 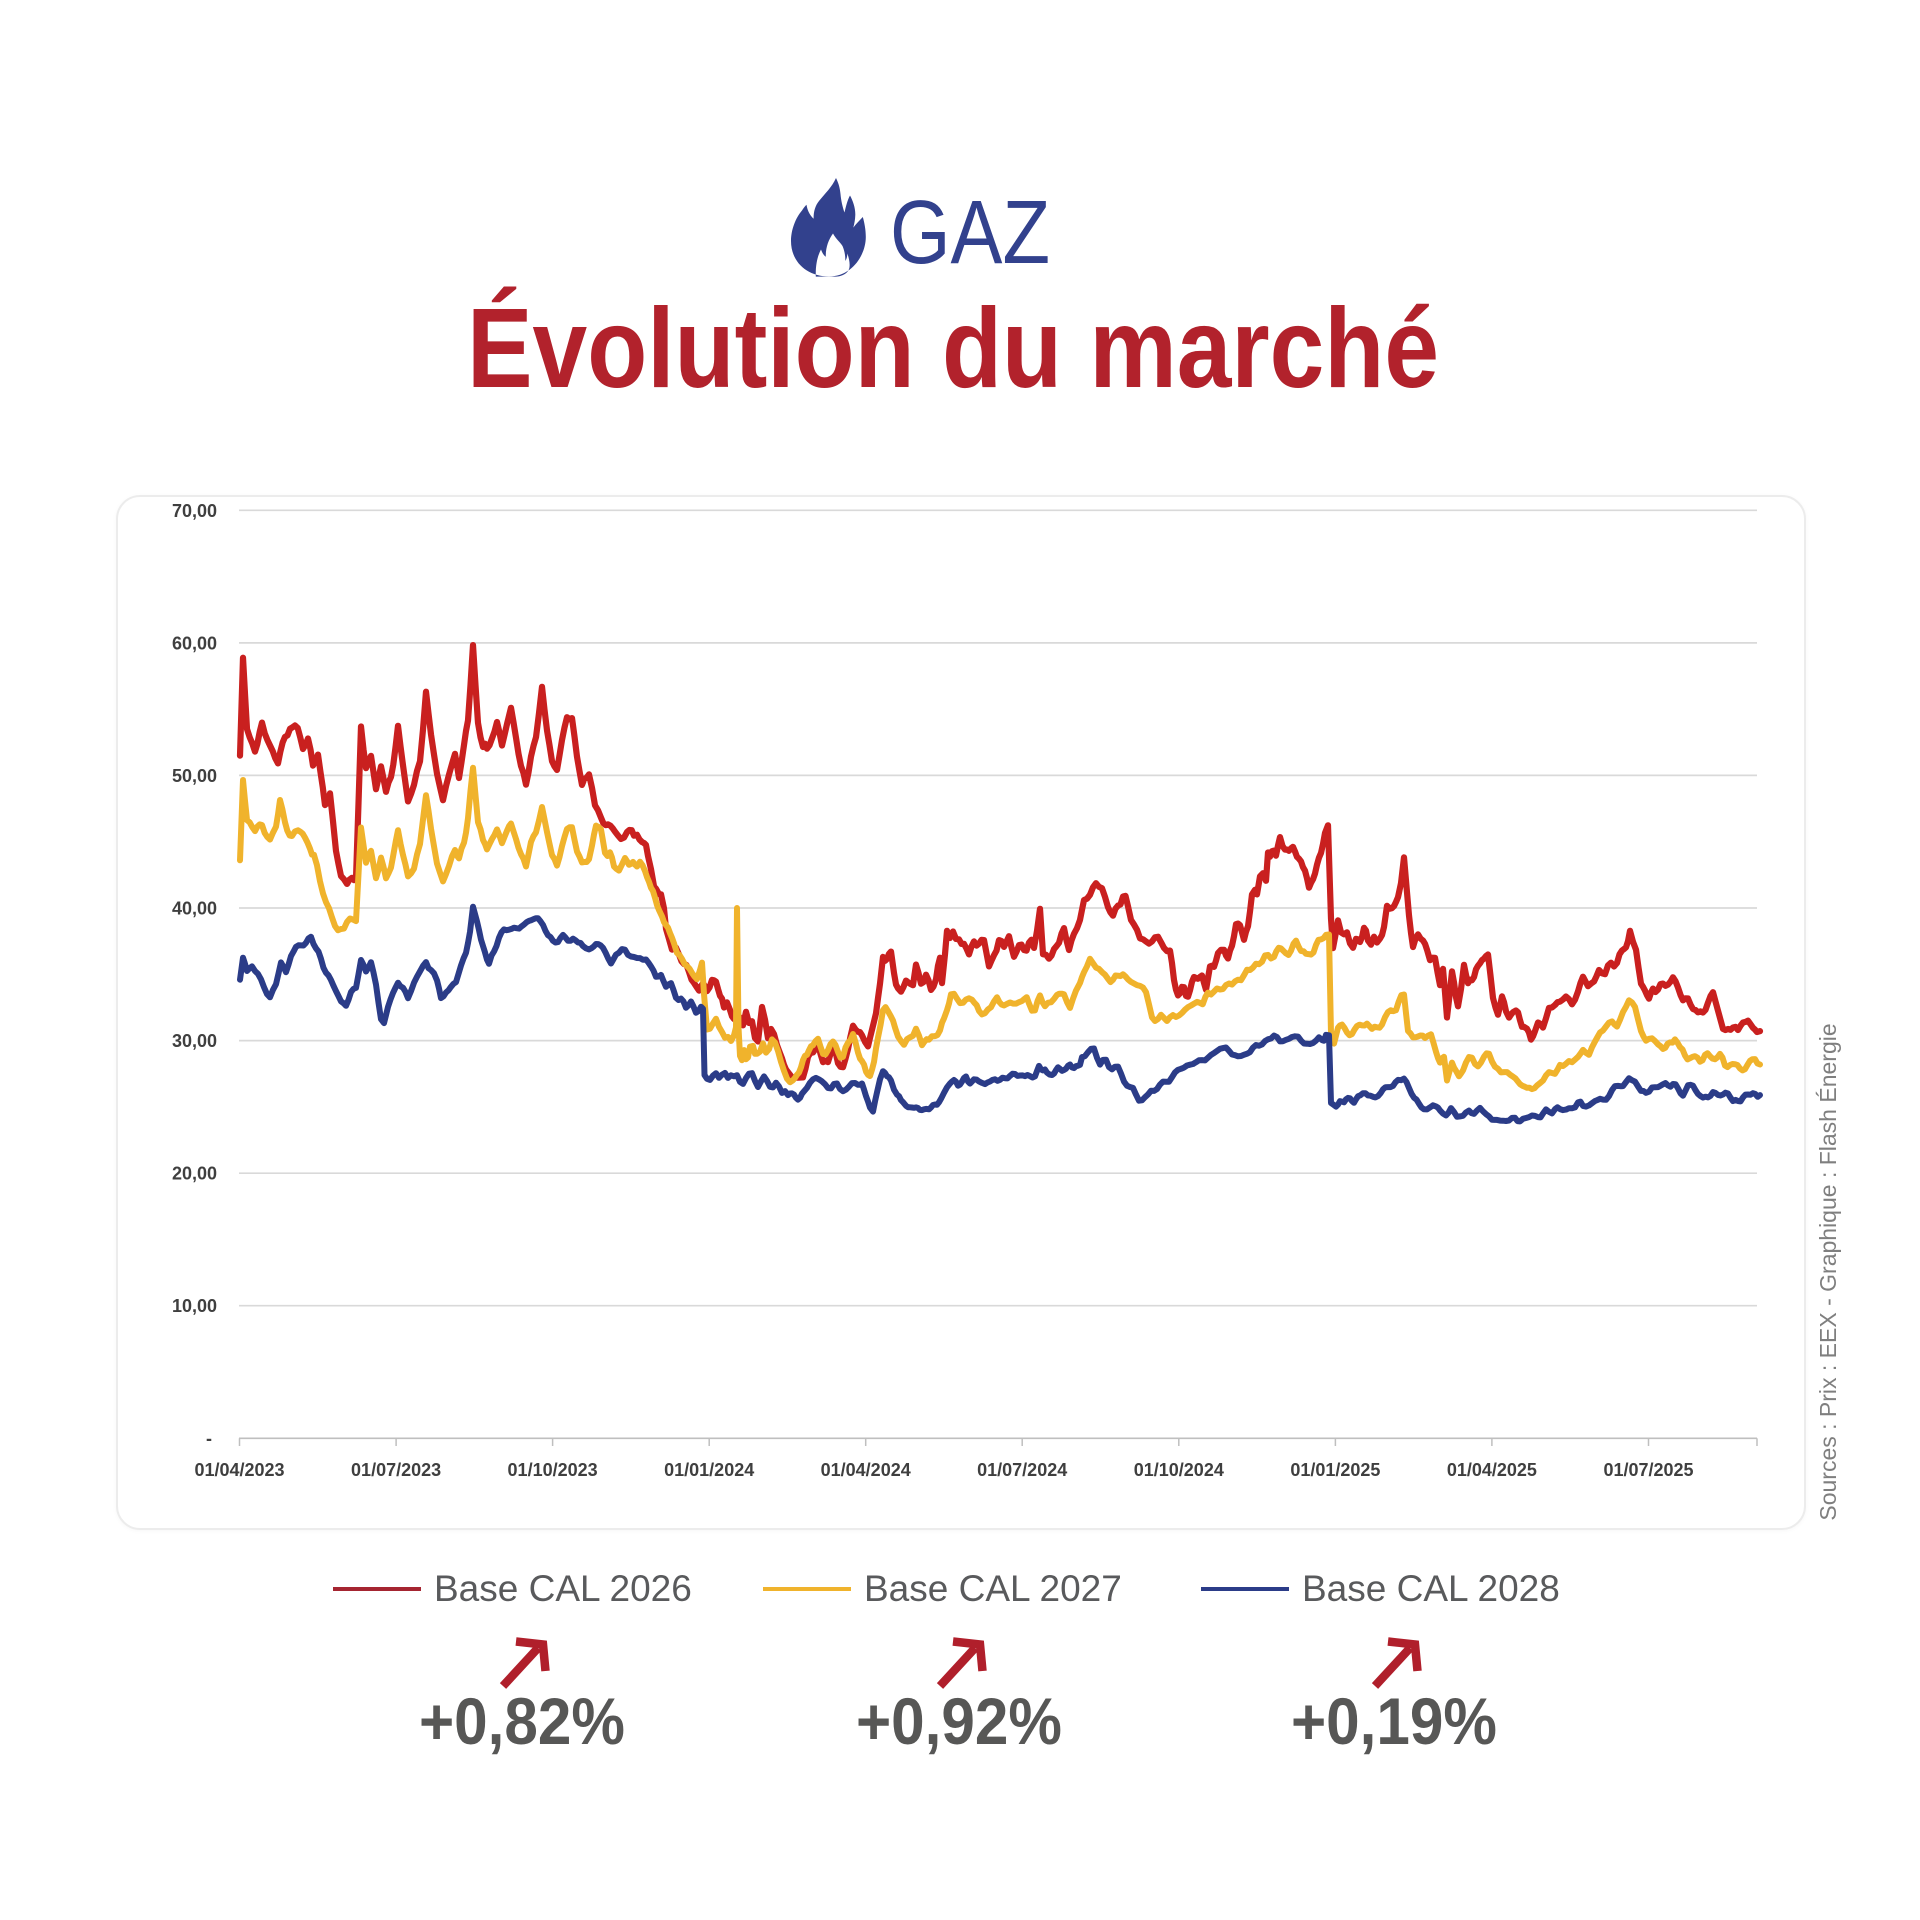 I want to click on svg-text: 60,00, so click(x=194, y=643).